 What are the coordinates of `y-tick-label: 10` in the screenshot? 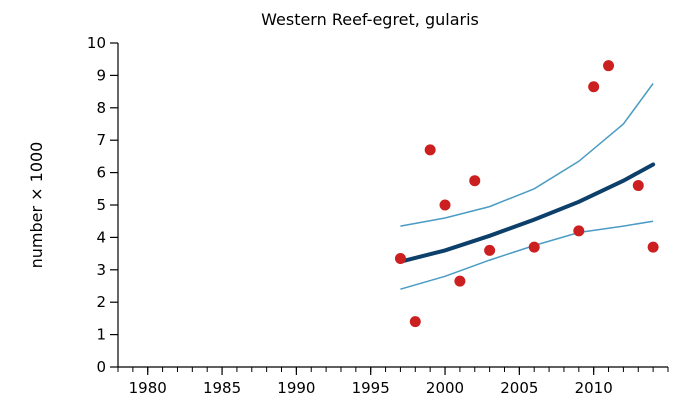 It's located at (96, 43).